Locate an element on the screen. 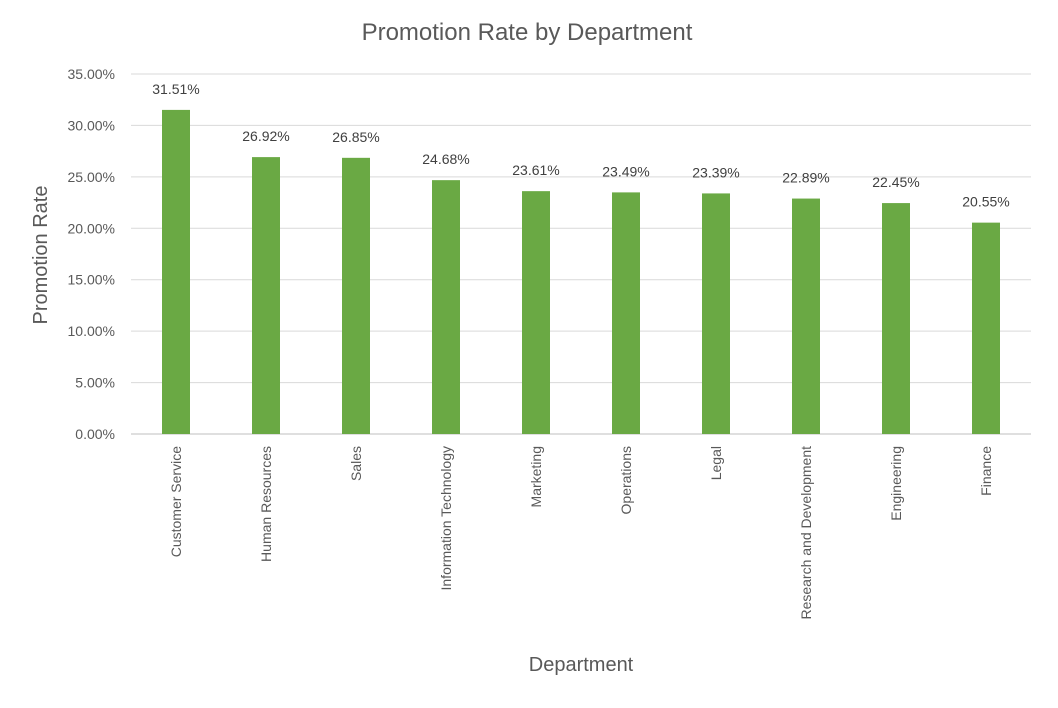 Image resolution: width=1058 pixels, height=708 pixels. x-category-label: Operations is located at coordinates (626, 480).